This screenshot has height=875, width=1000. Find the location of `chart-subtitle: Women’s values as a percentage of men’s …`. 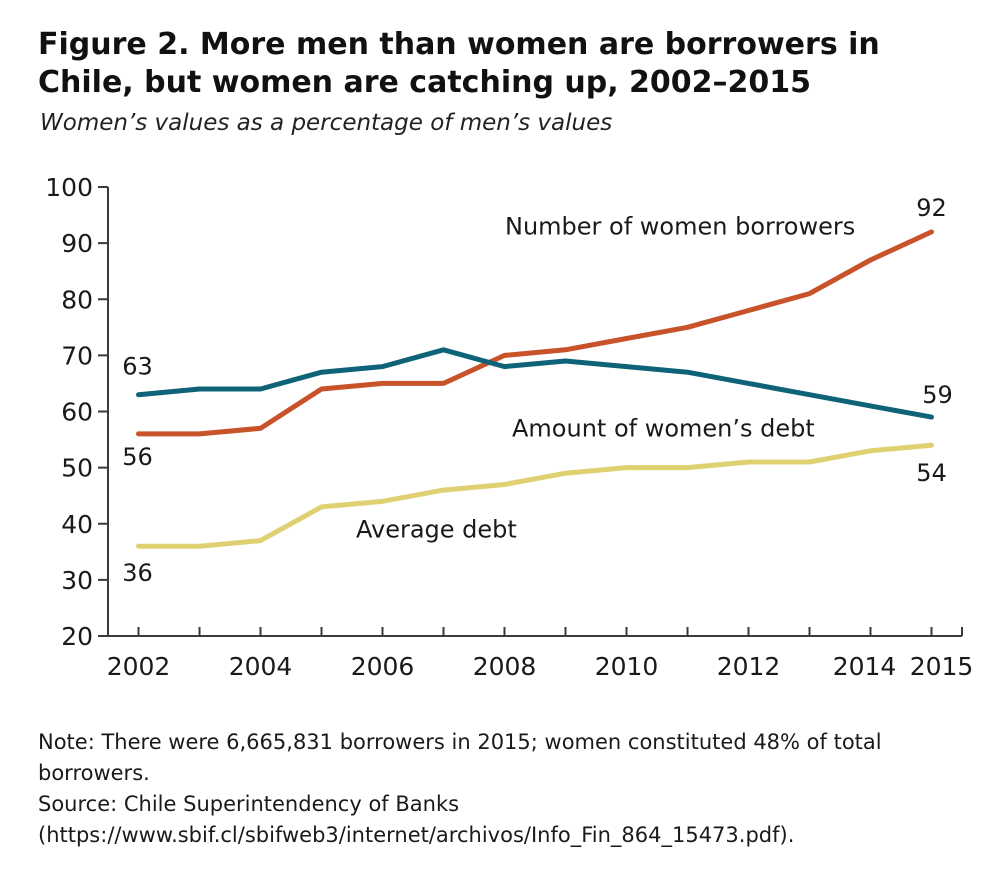

chart-subtitle: Women’s values as a percentage of men’s … is located at coordinates (326, 123).